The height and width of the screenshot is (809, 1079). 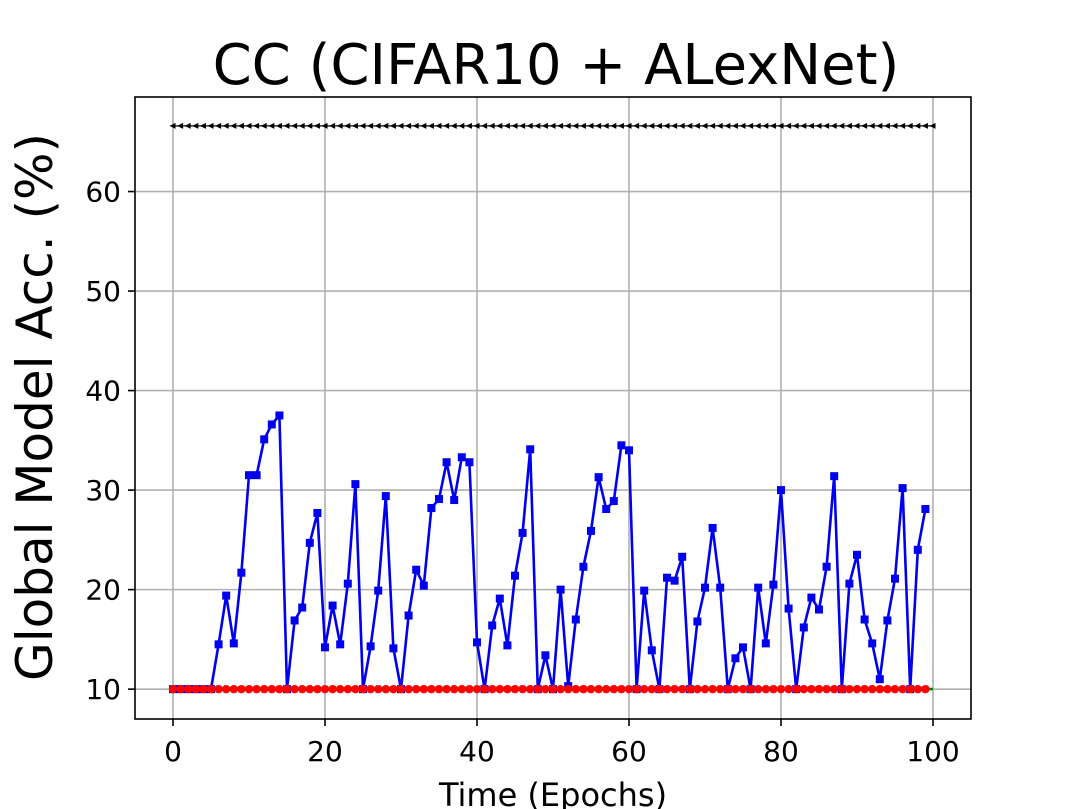 What do you see at coordinates (325, 751) in the screenshot?
I see `x-tick-label: 20` at bounding box center [325, 751].